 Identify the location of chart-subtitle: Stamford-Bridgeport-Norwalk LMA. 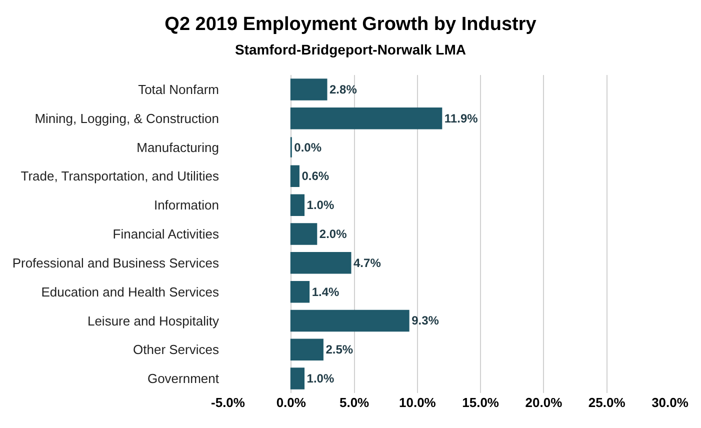
(350, 50).